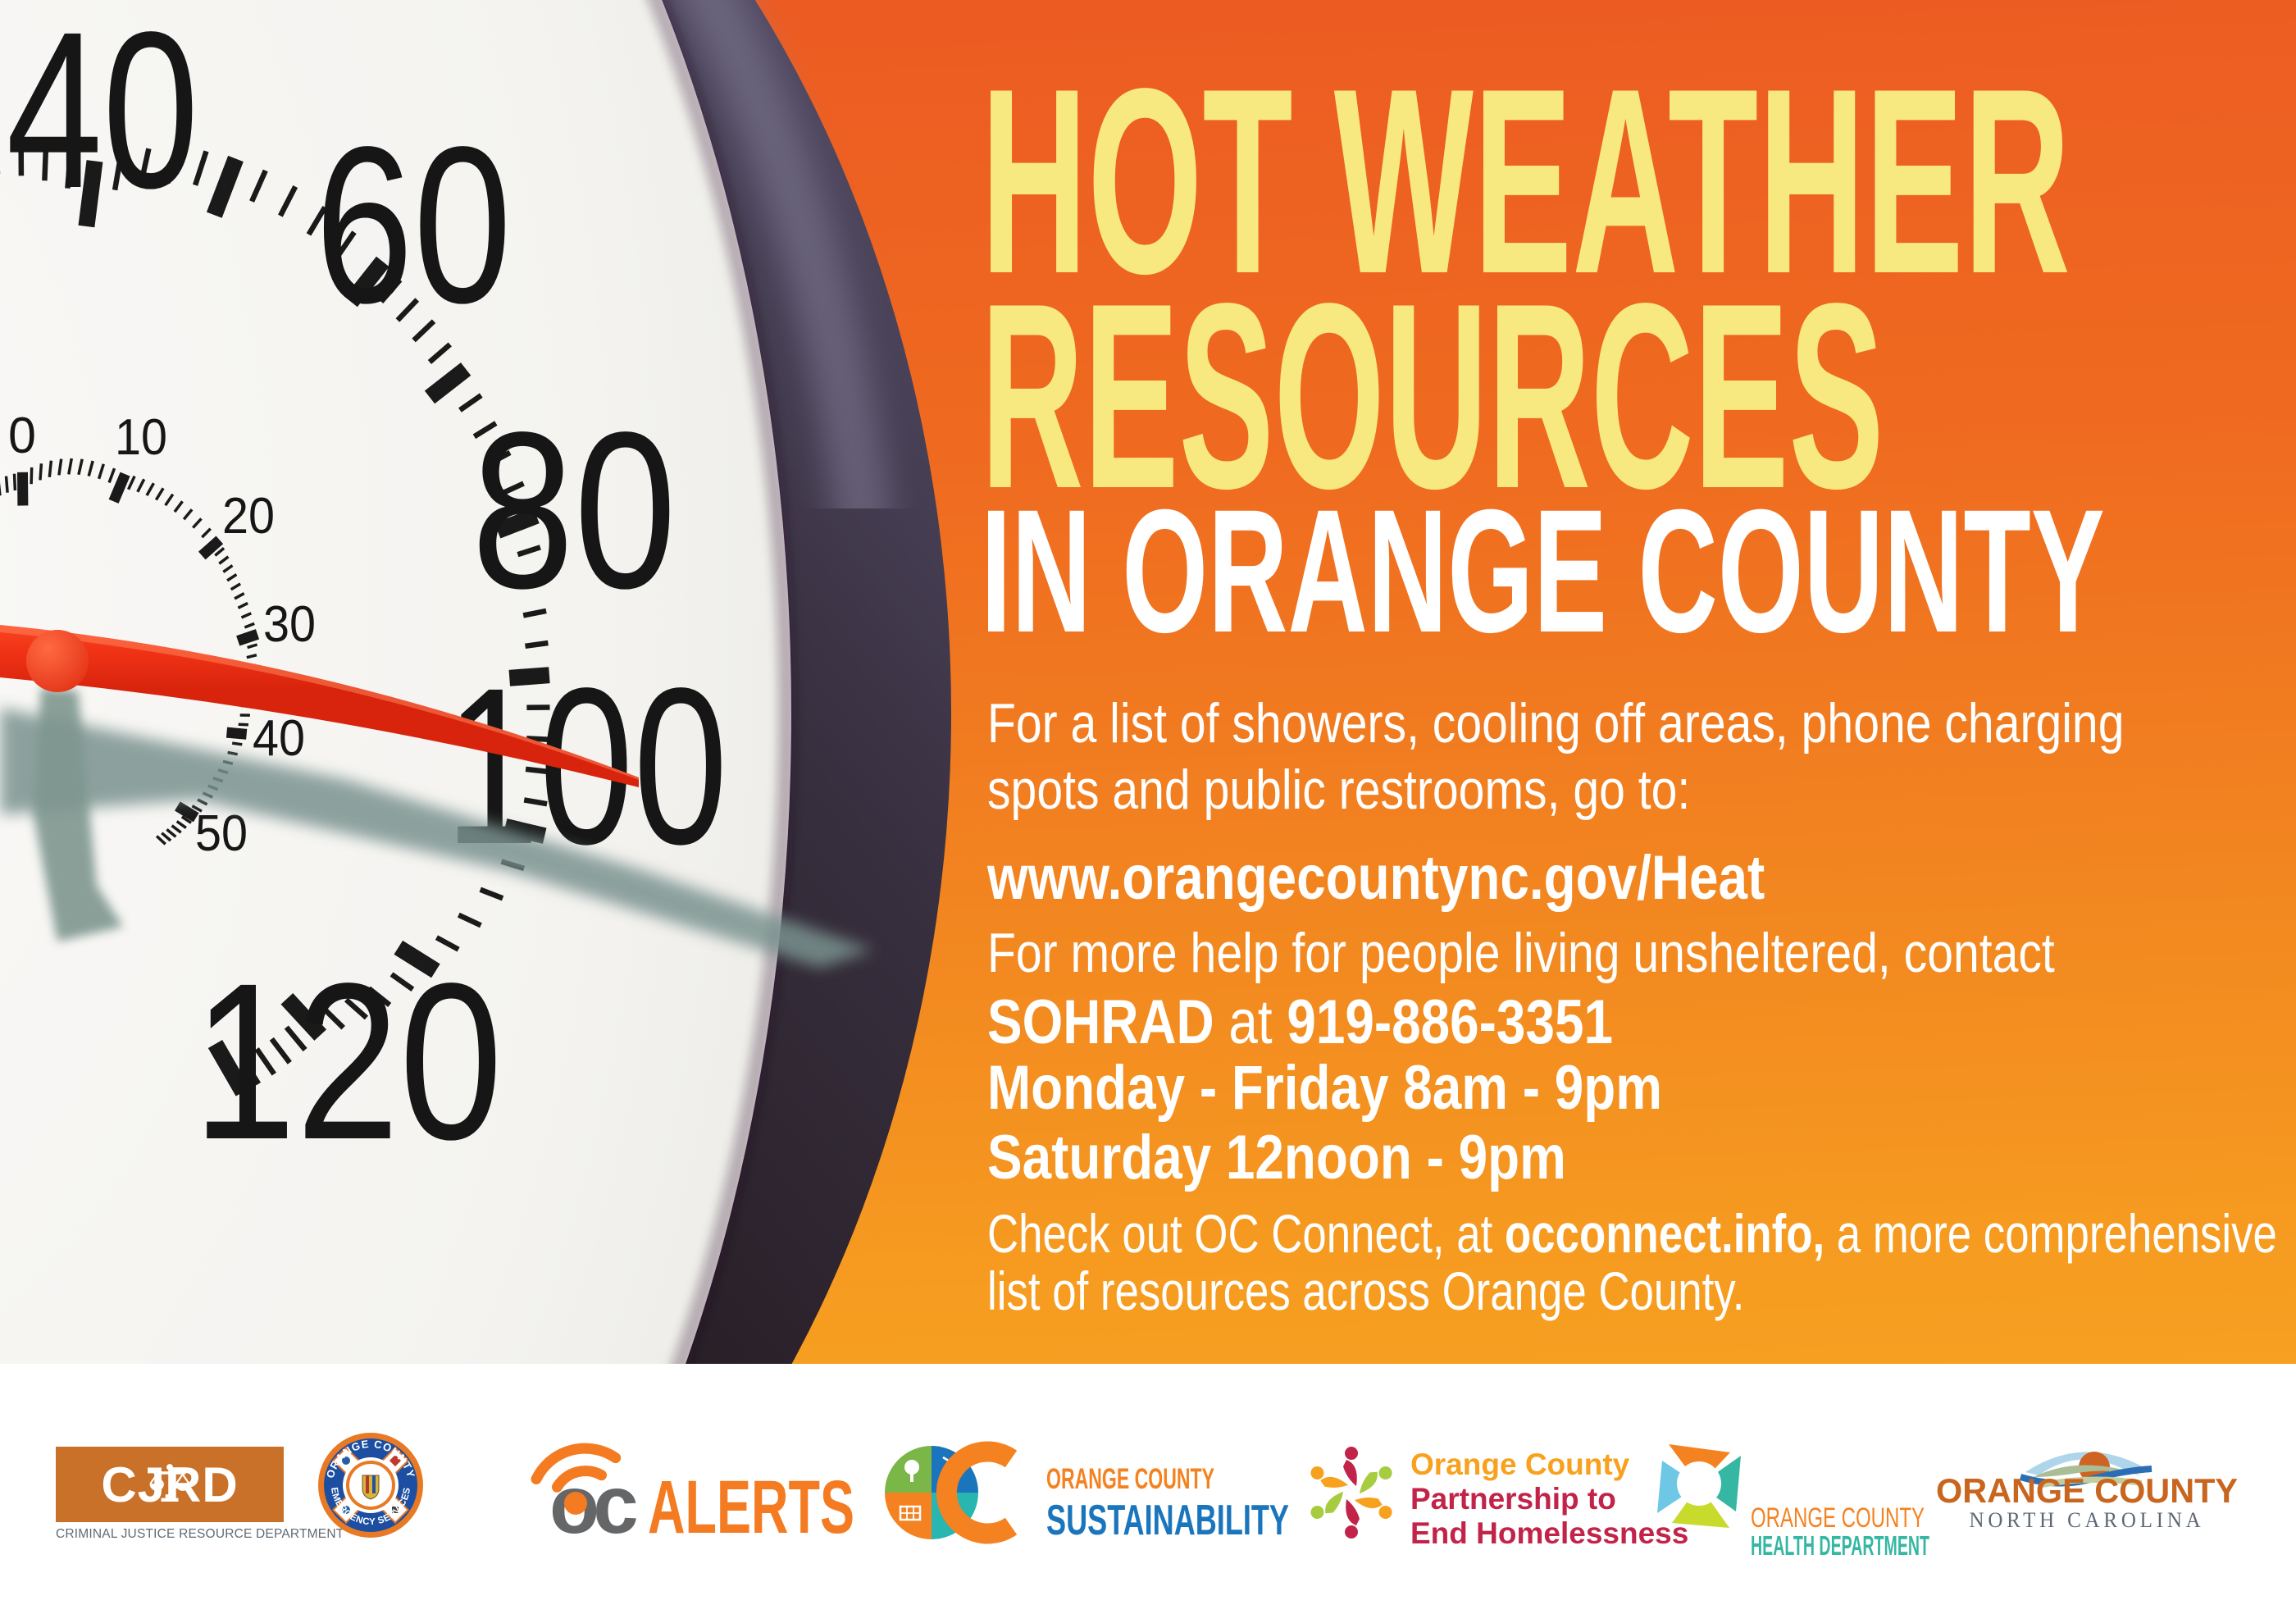  What do you see at coordinates (436, 838) in the screenshot?
I see `needle-shadow` at bounding box center [436, 838].